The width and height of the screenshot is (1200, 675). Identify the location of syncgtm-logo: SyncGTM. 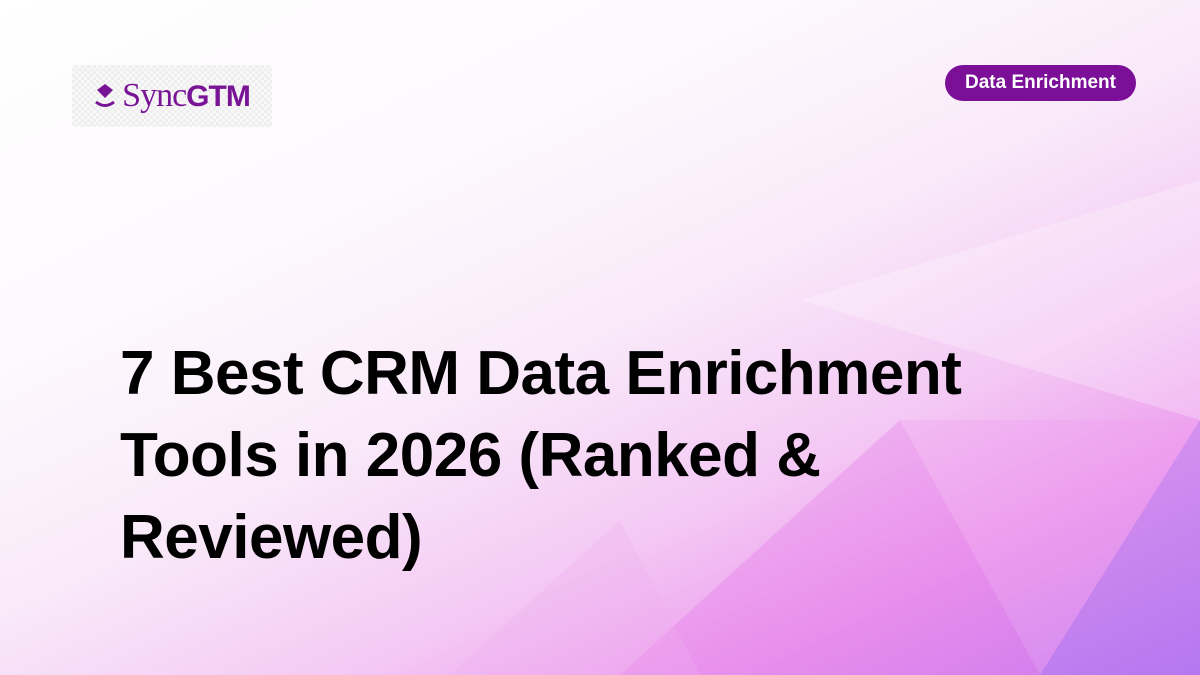
(172, 96).